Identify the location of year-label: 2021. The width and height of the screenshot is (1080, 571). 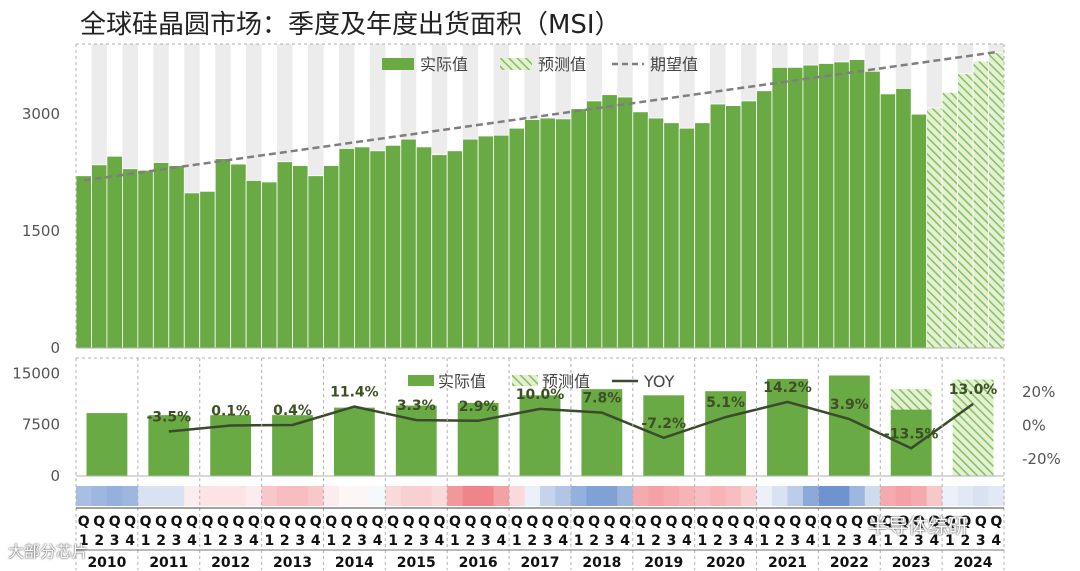
(787, 563).